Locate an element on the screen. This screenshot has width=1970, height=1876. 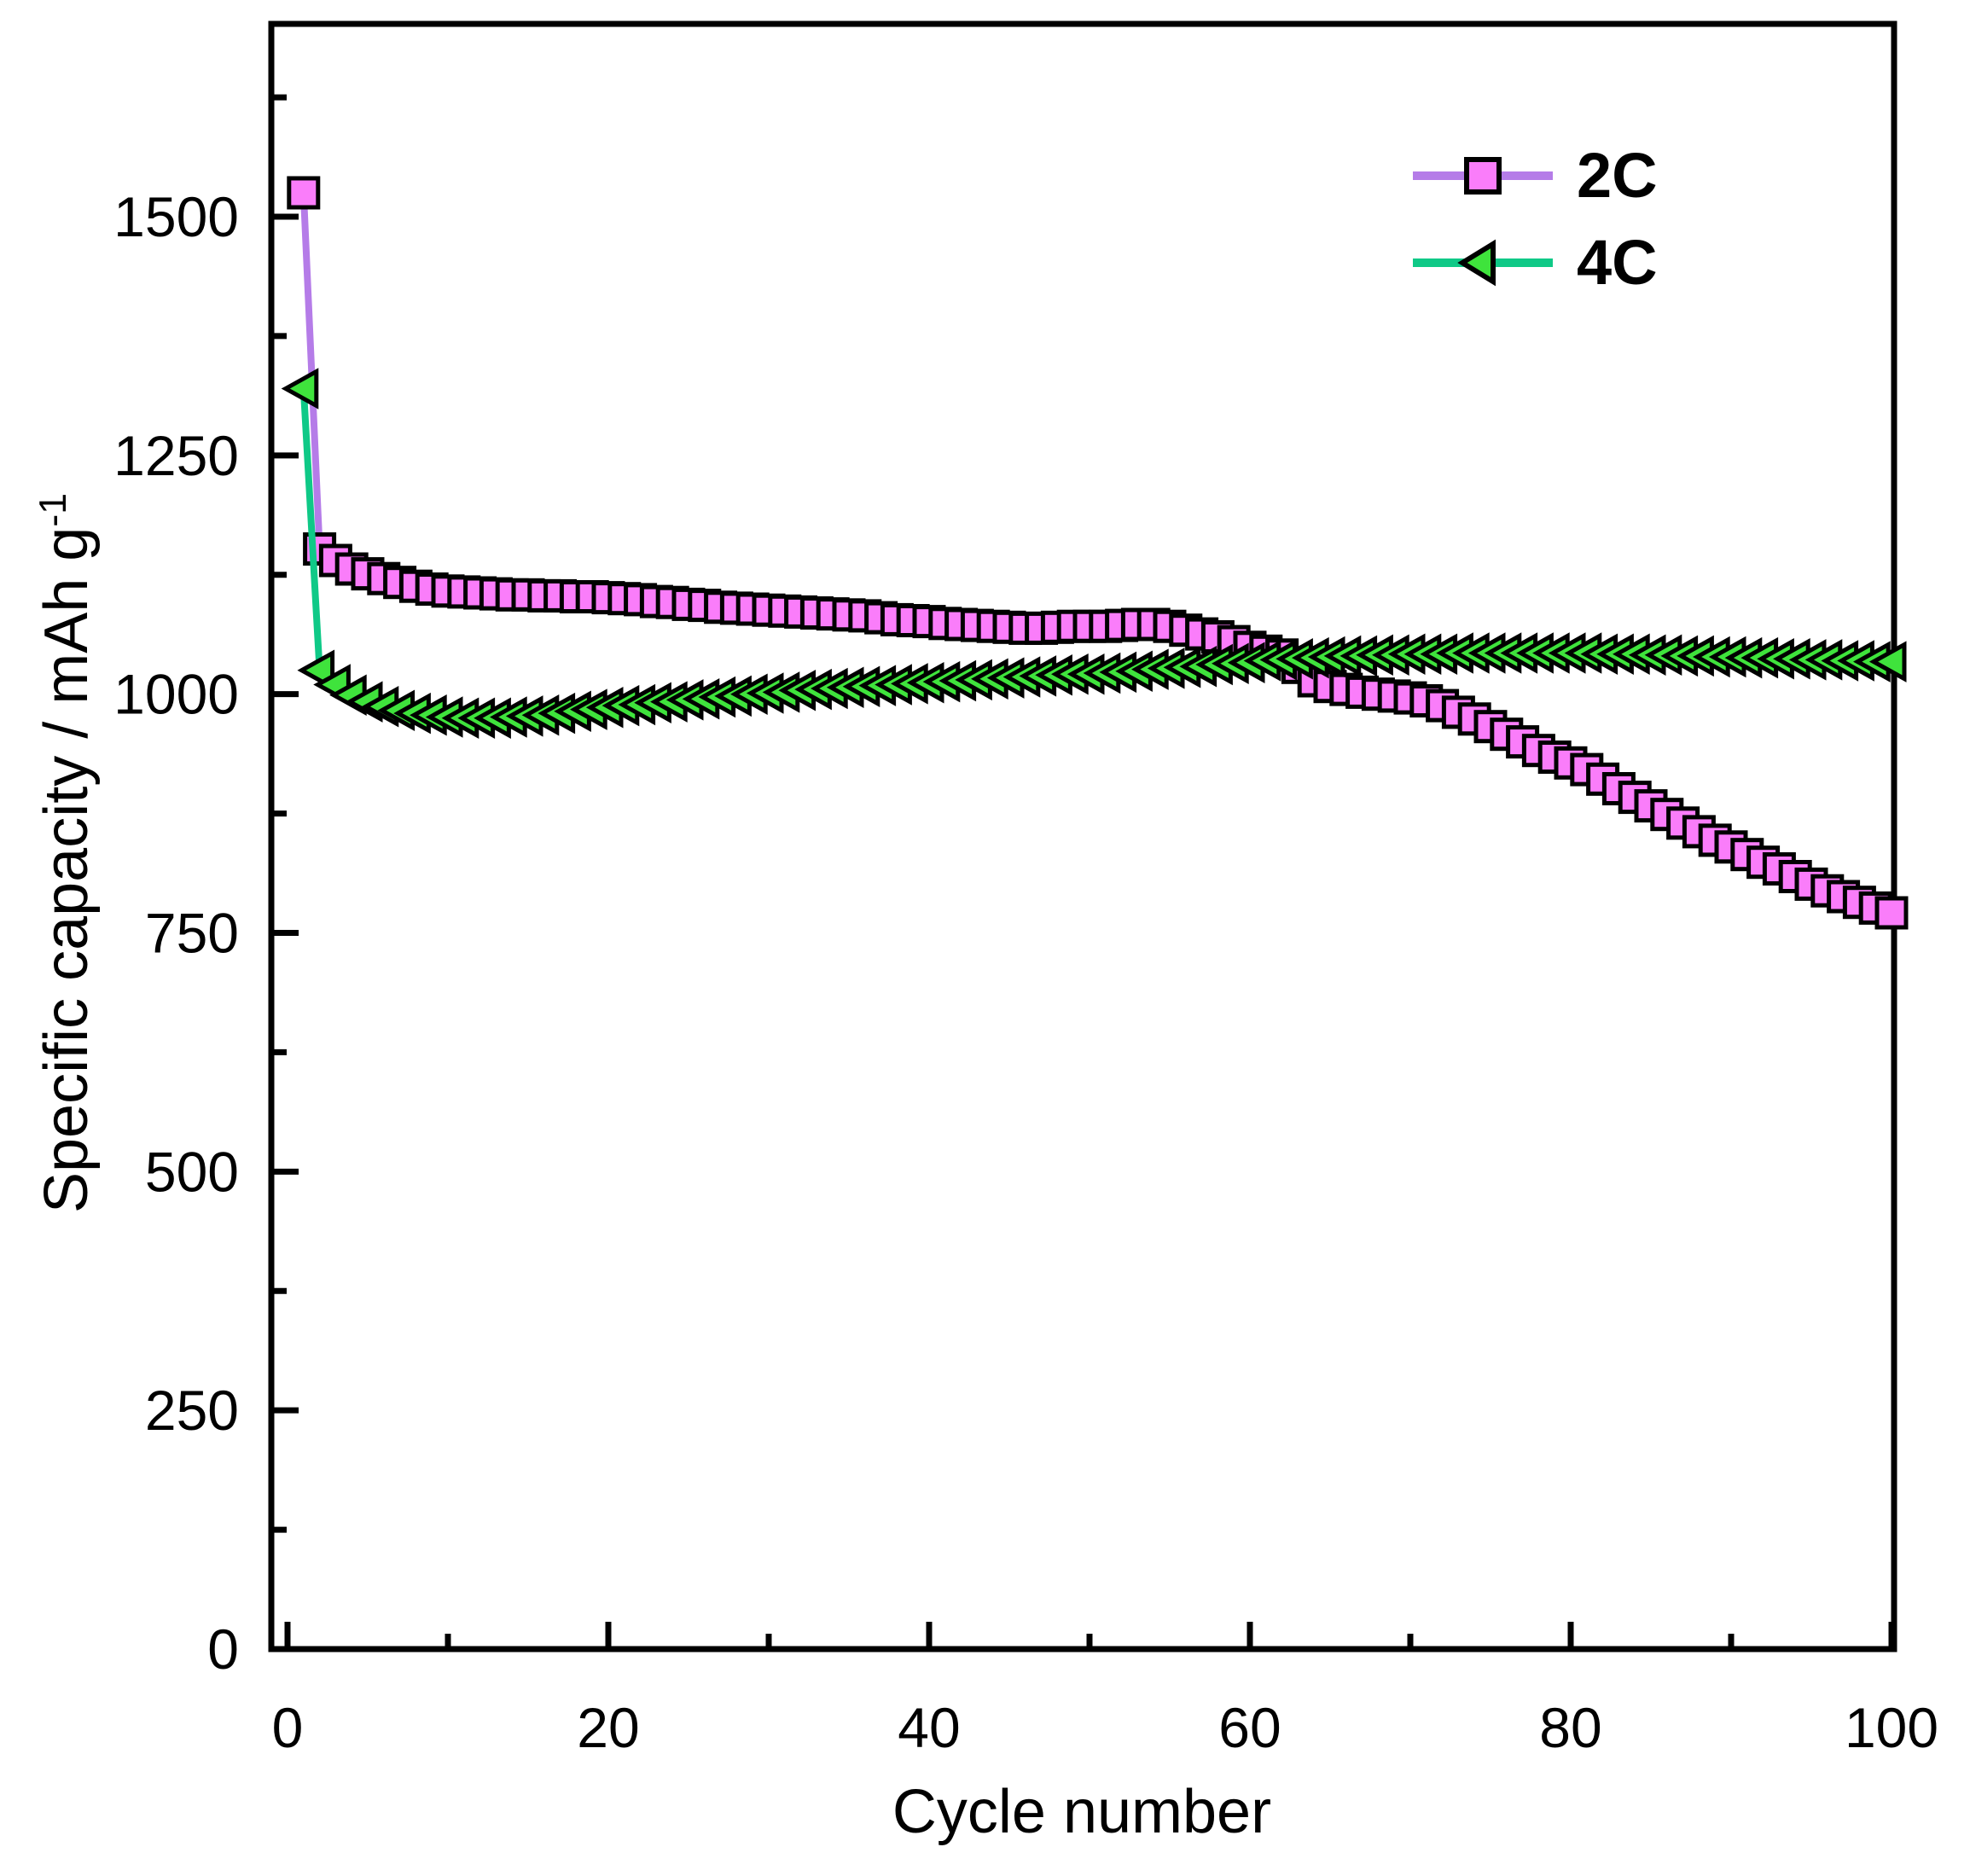
x-tick-label: 100 is located at coordinates (1891, 1727).